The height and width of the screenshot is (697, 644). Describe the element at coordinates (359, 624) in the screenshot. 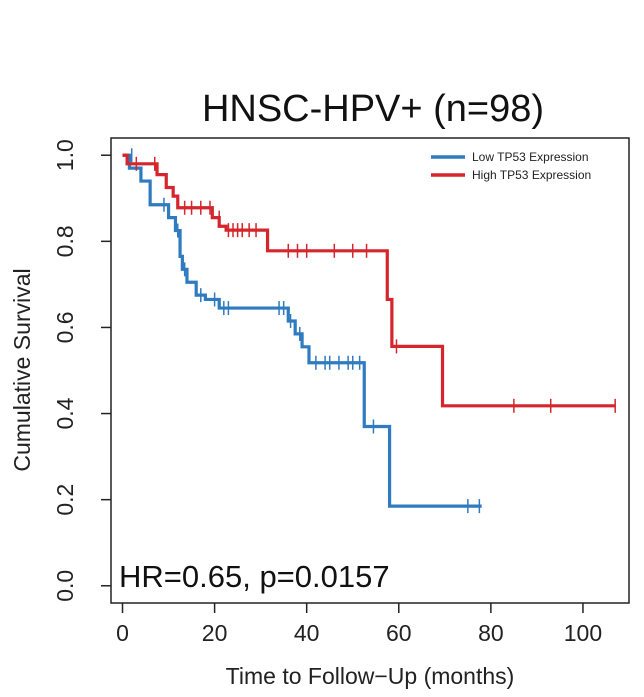

I see `x-axis: 0 20 40 60 80 100` at that location.